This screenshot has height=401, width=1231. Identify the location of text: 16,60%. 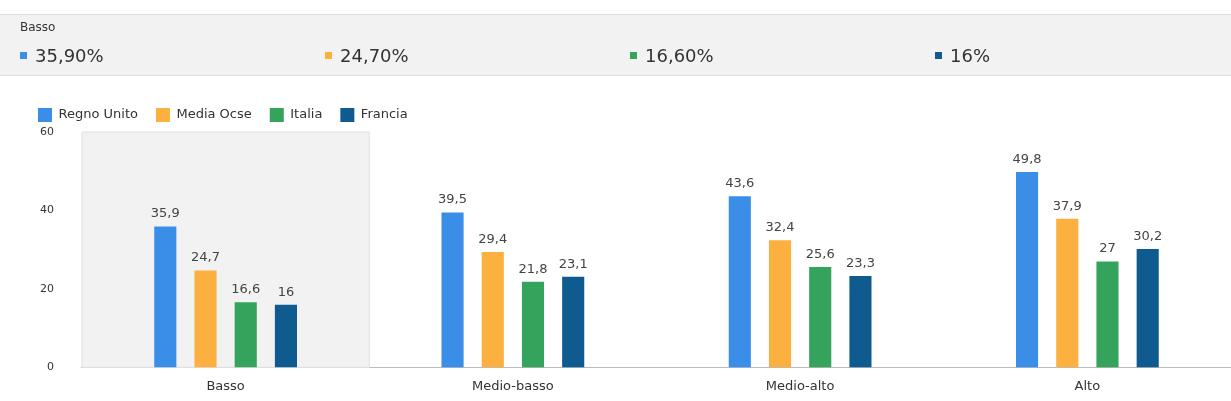
(679, 55).